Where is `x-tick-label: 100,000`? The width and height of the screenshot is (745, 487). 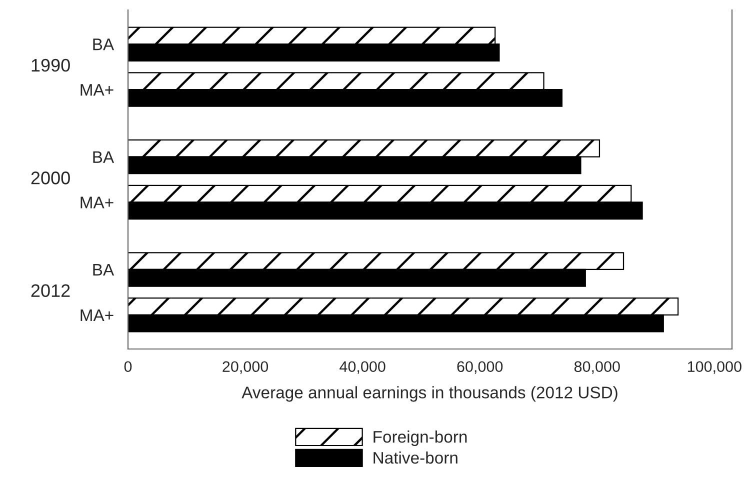
x-tick-label: 100,000 is located at coordinates (715, 367).